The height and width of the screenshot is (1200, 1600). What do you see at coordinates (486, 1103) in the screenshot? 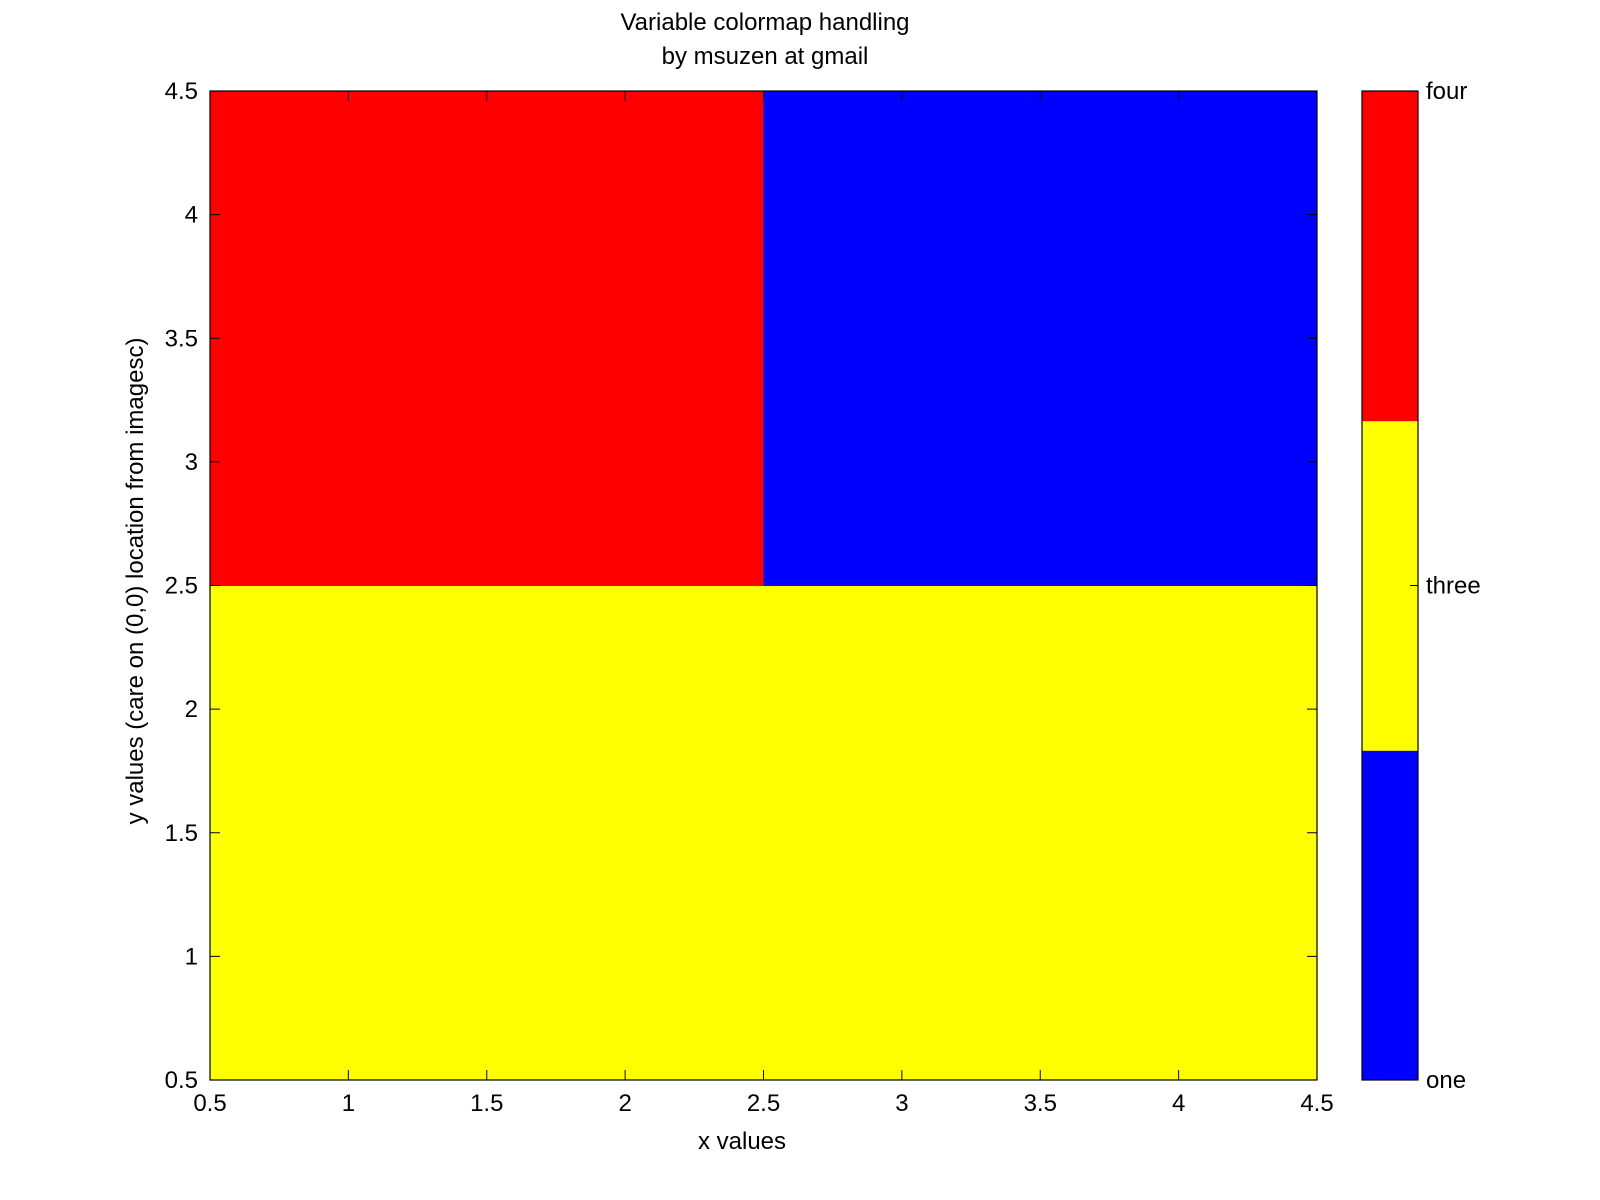
I see `x-tick-label: 1.5` at bounding box center [486, 1103].